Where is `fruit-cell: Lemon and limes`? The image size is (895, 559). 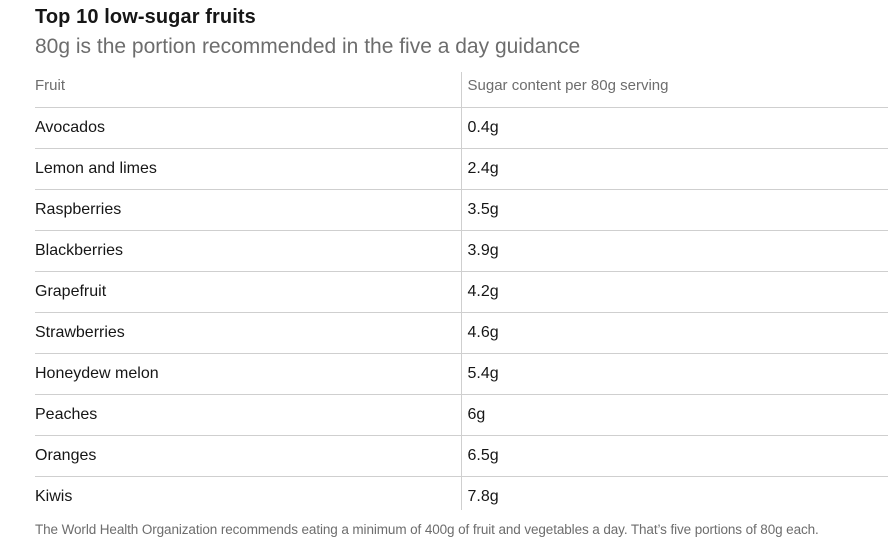
fruit-cell: Lemon and limes is located at coordinates (248, 169).